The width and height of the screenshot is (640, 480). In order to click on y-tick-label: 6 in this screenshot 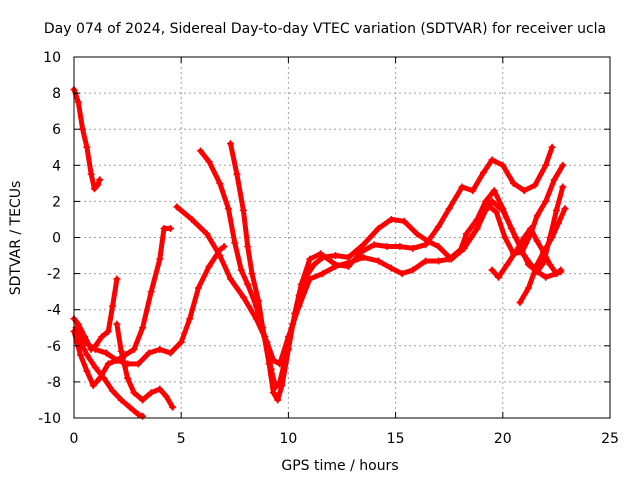, I will do `click(56, 130)`.